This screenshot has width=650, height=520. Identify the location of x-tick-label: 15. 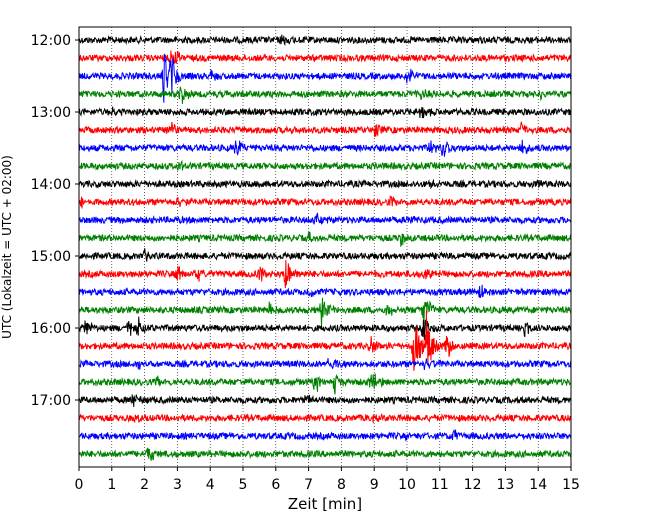
(571, 485).